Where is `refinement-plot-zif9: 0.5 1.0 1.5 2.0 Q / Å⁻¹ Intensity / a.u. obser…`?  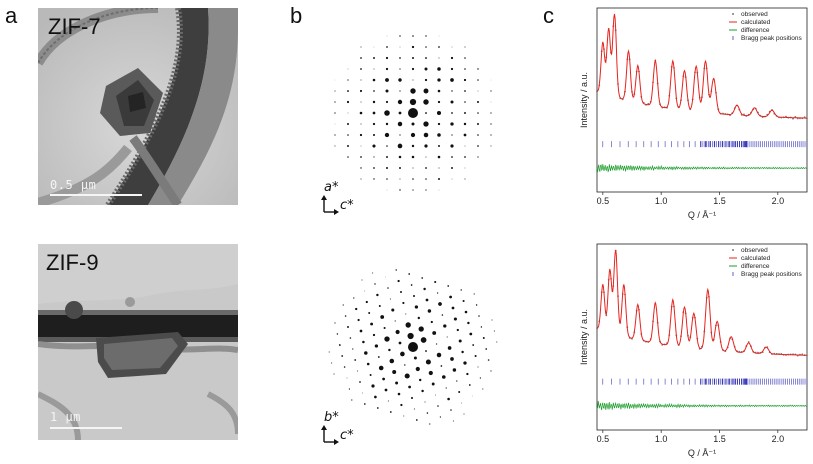
refinement-plot-zif9: 0.5 1.0 1.5 2.0 Q / Å⁻¹ Intensity / a.u. obser… is located at coordinates (693, 350).